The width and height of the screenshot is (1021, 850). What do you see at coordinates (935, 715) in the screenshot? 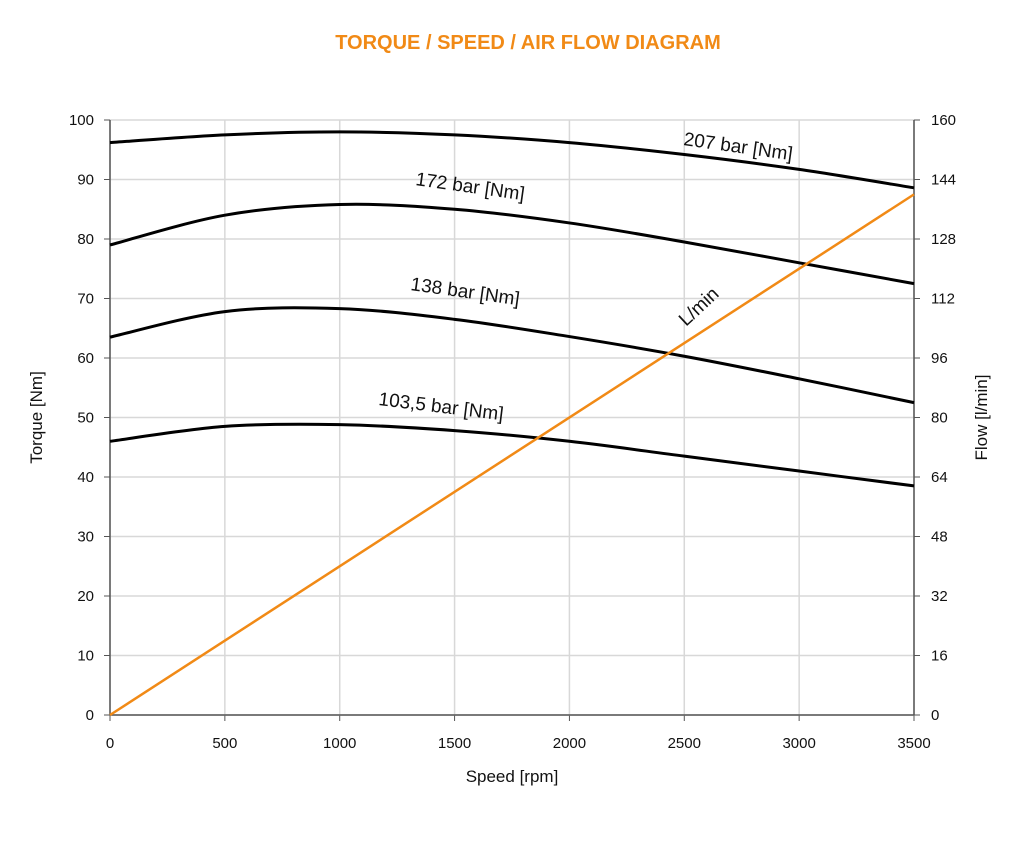
I see `y2-tick-label: 0` at bounding box center [935, 715].